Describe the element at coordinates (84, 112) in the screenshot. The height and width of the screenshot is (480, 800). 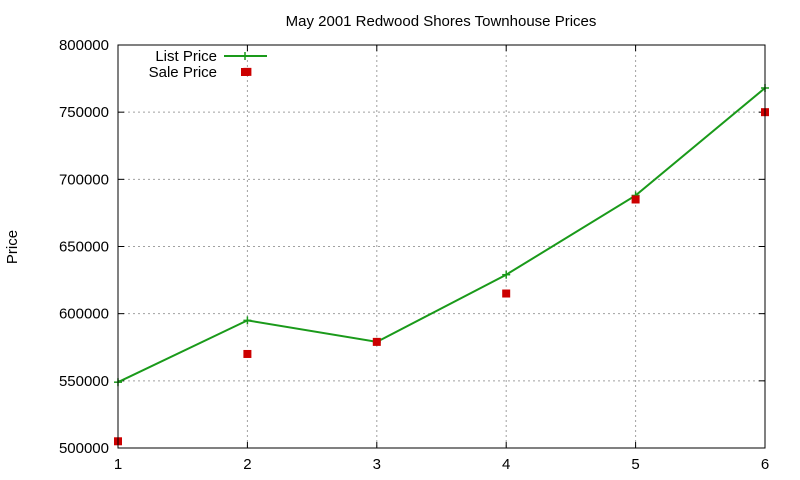
I see `y-tick-label: 750000` at that location.